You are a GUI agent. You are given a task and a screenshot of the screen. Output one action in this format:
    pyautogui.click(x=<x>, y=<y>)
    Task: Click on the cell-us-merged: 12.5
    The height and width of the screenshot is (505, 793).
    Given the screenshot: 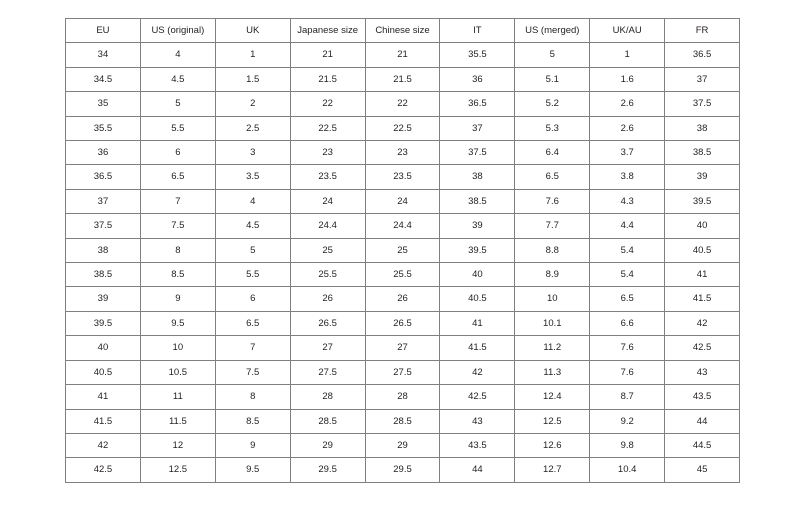 What is the action you would take?
    pyautogui.click(x=552, y=421)
    